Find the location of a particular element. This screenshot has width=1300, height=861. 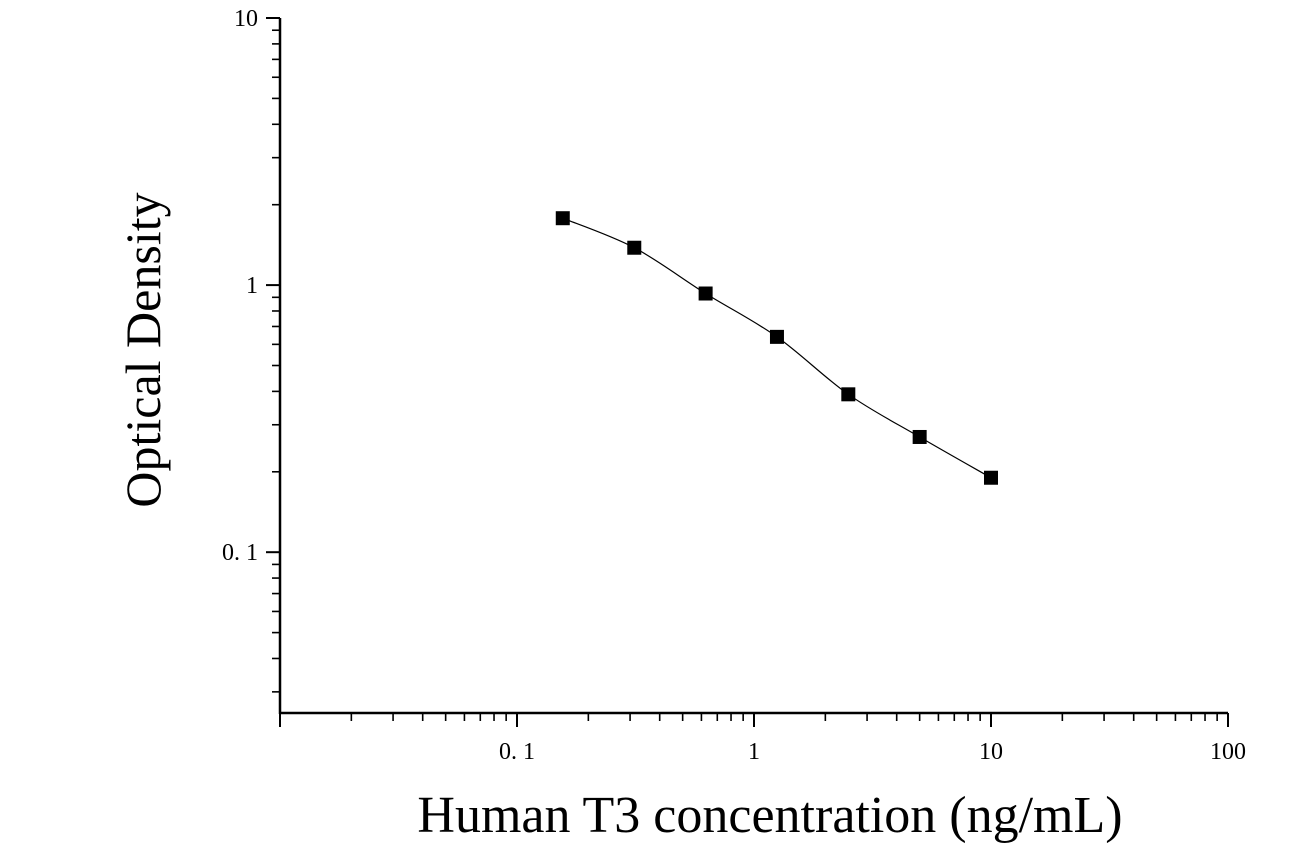

y-axis-label: Optical Density is located at coordinates (143, 349).